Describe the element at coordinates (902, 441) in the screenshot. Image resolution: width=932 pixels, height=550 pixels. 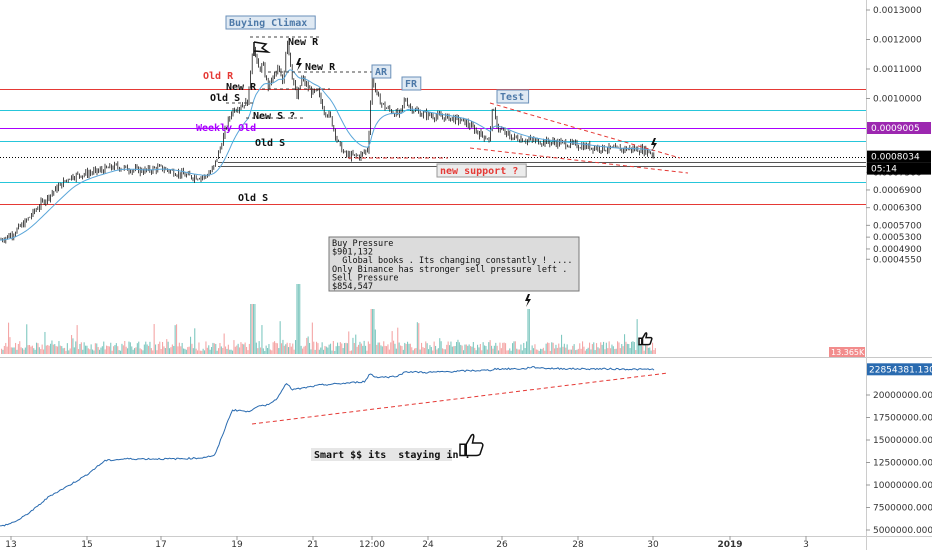
I see `cumulative-tick-label: 15000000.0000` at that location.